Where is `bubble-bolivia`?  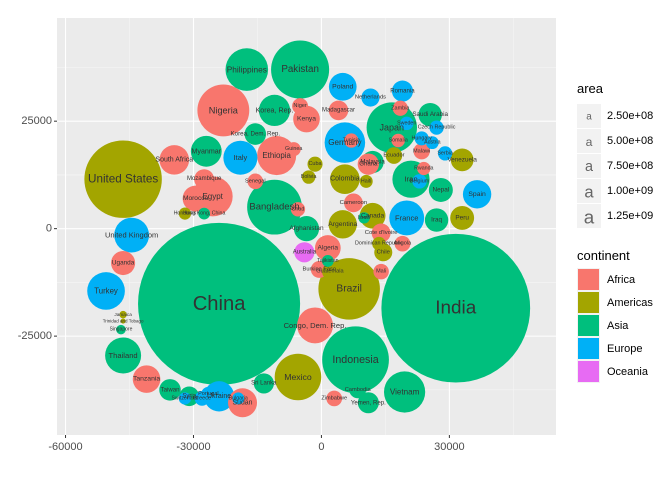 bubble-bolivia is located at coordinates (308, 177).